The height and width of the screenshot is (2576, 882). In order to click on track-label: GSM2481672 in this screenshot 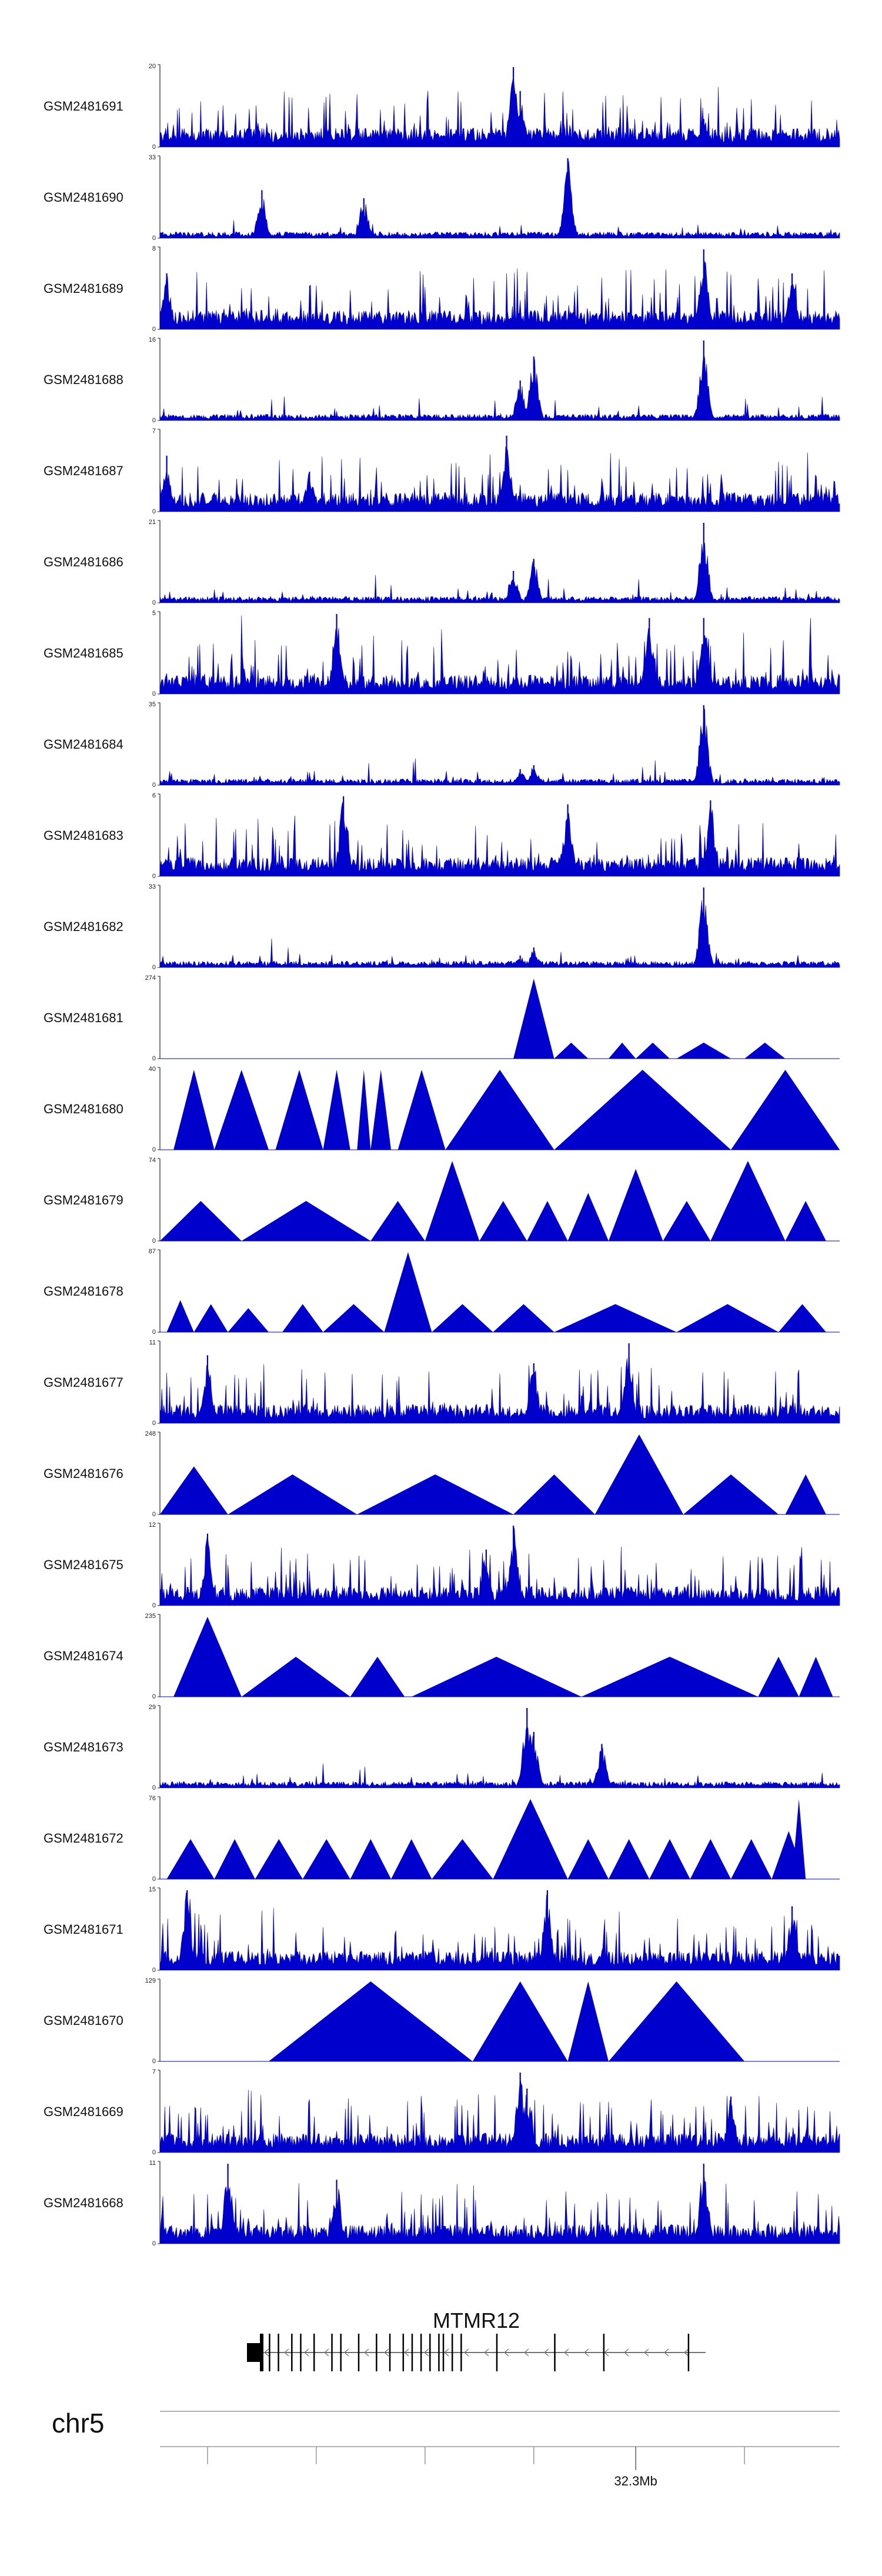, I will do `click(83, 1838)`.